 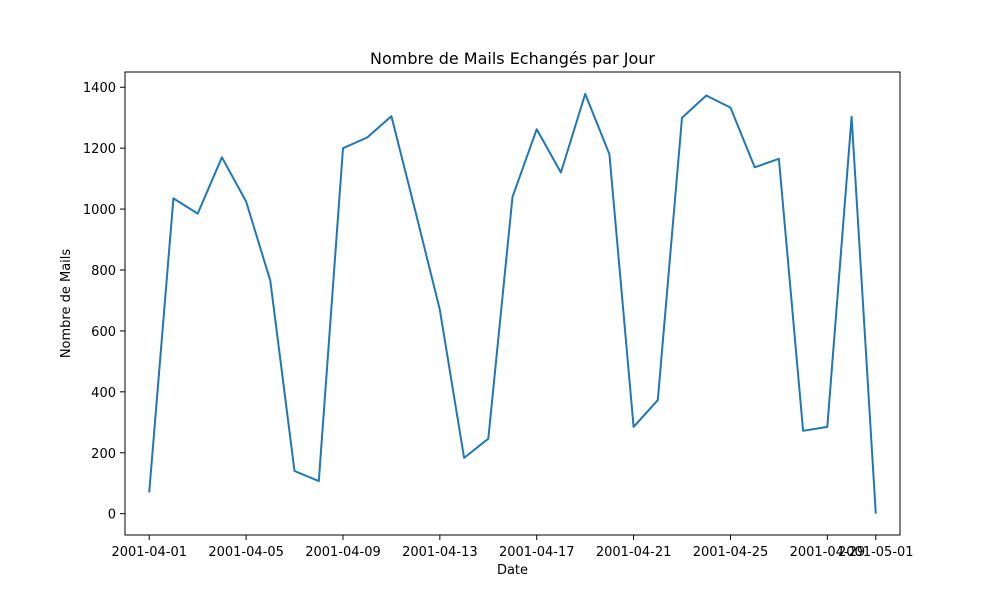 I want to click on y-axis-label: Nombre de Mails, so click(x=66, y=304).